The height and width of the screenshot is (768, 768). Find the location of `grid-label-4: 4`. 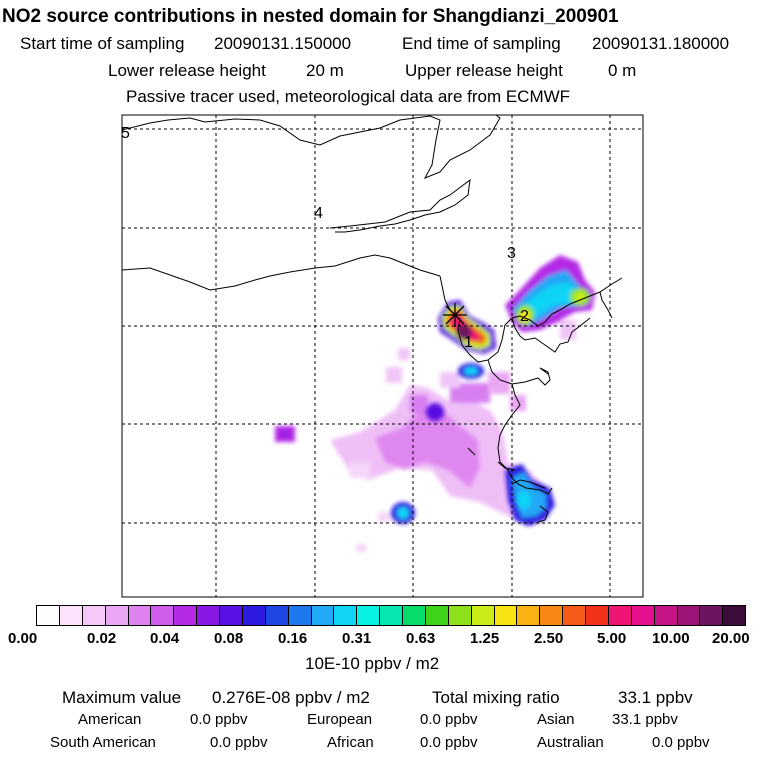

grid-label-4: 4 is located at coordinates (318, 213).